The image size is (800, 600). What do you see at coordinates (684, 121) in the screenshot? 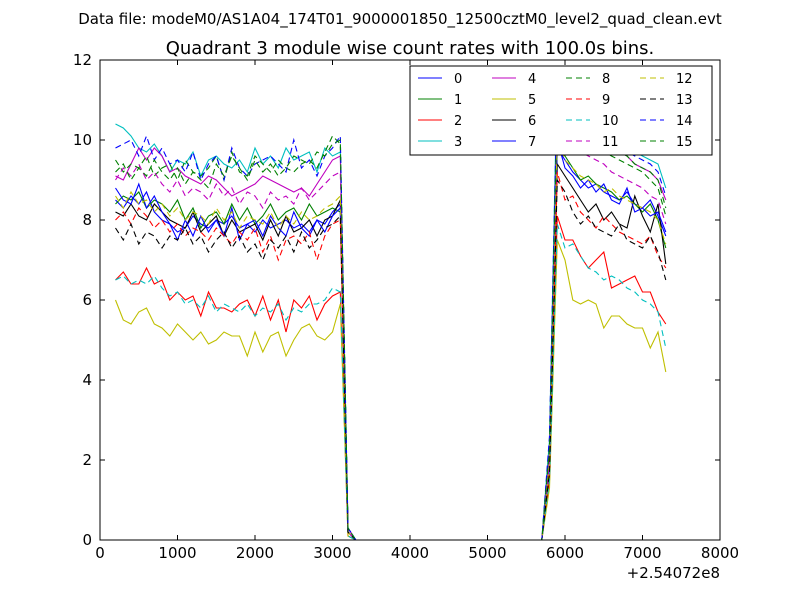
I see `legend-label-14: 14` at bounding box center [684, 121].